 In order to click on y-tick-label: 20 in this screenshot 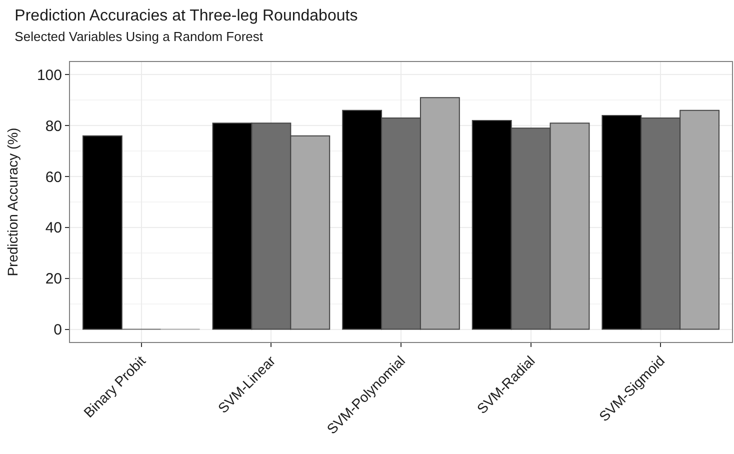, I will do `click(53, 279)`.